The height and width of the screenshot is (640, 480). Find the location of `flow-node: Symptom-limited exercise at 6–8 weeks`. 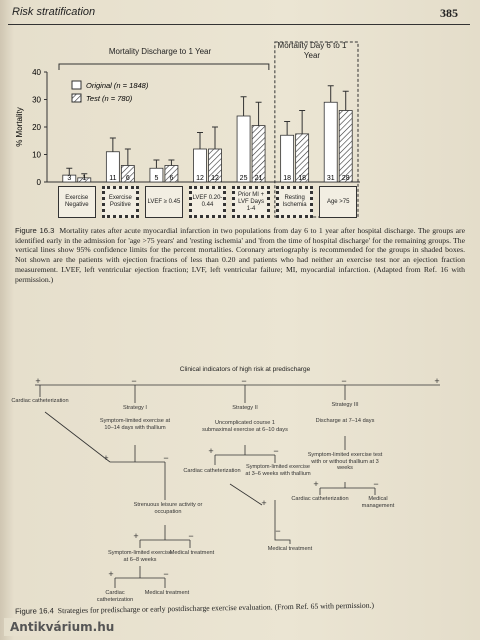

flow-node: Symptom-limited exercise at 6–8 weeks is located at coordinates (140, 556).